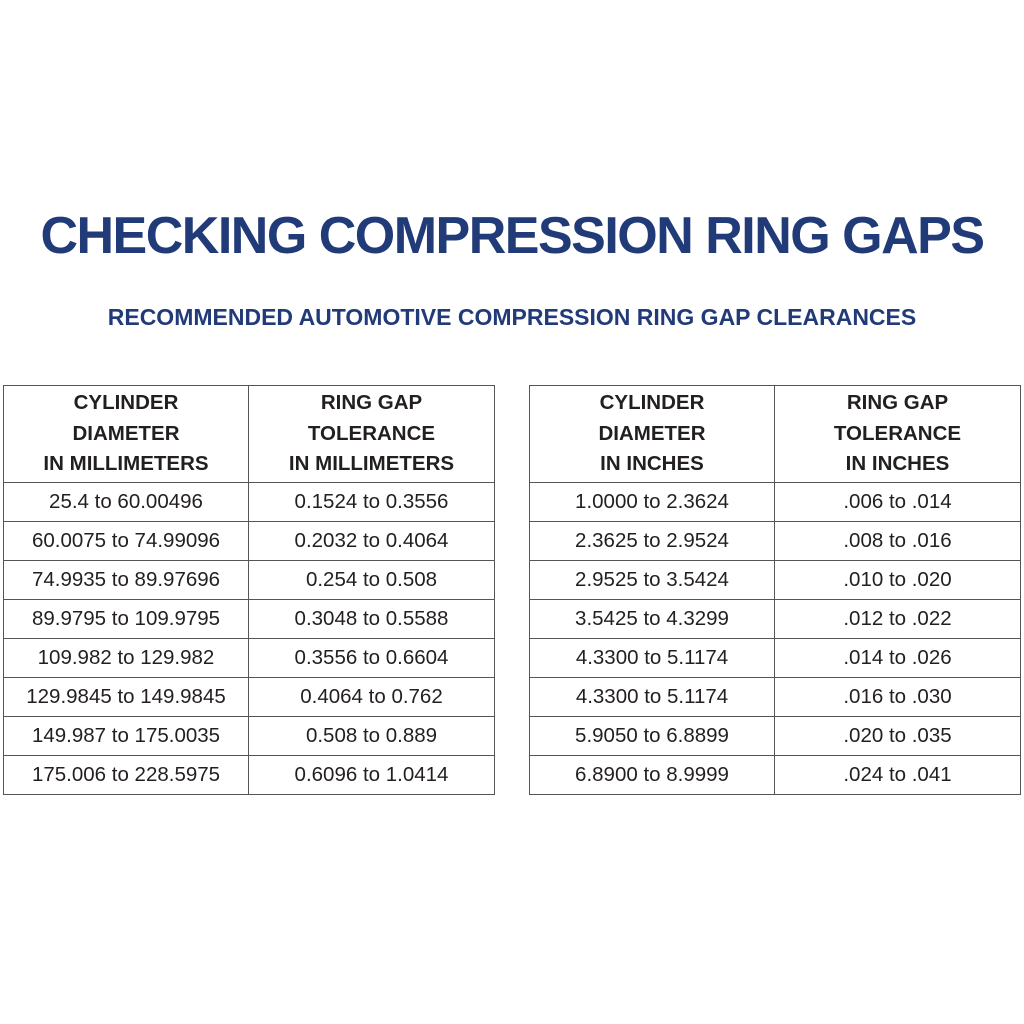 This screenshot has width=1024, height=1024. What do you see at coordinates (126, 502) in the screenshot?
I see `cylinder-diameter-cell: 25.4 to 60.00496` at bounding box center [126, 502].